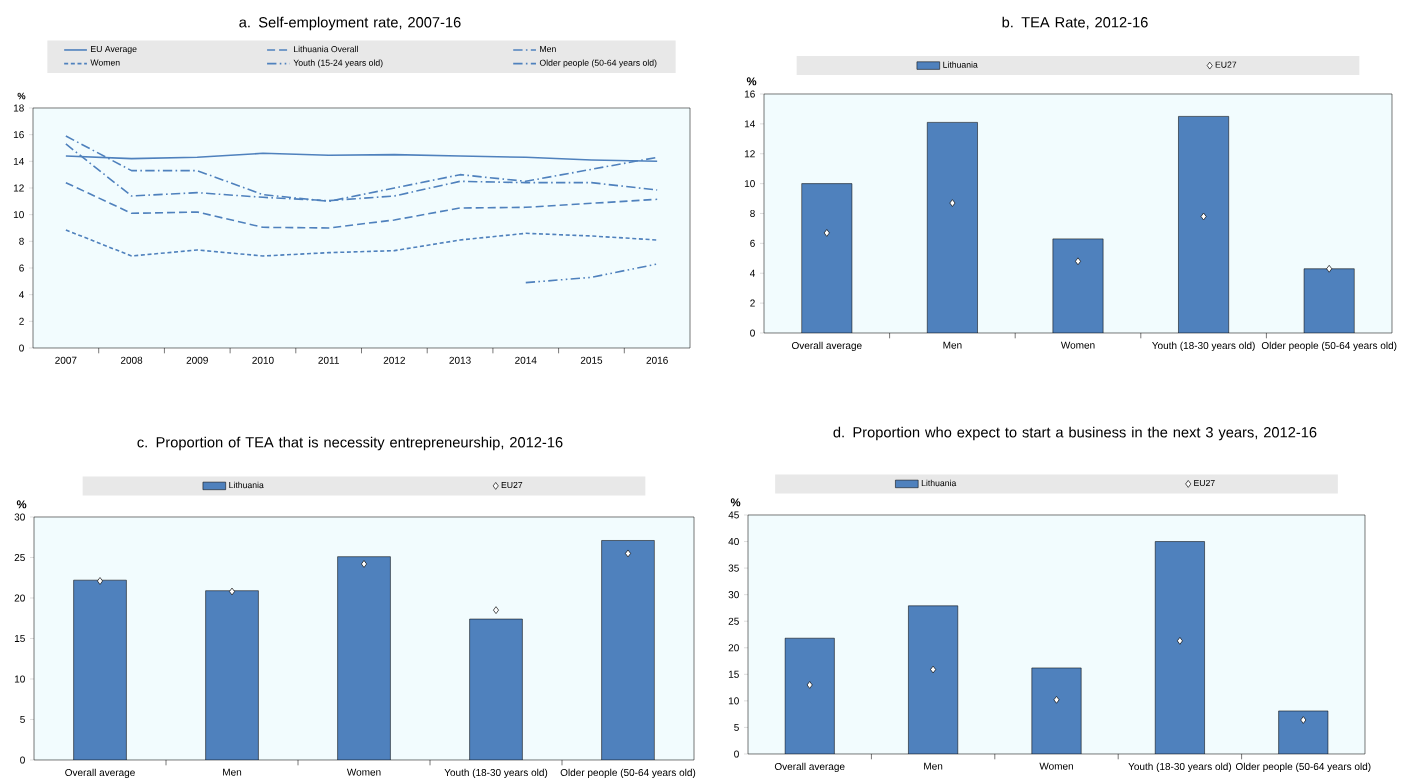  I want to click on y-tick-label: 45, so click(733, 515).